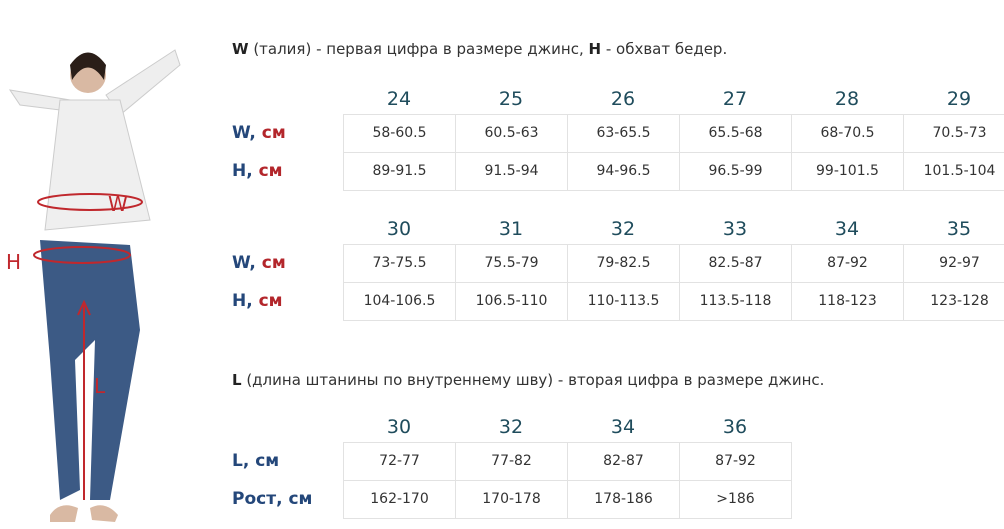 The image size is (1004, 529). I want to click on table-cell: 170-178, so click(511, 499).